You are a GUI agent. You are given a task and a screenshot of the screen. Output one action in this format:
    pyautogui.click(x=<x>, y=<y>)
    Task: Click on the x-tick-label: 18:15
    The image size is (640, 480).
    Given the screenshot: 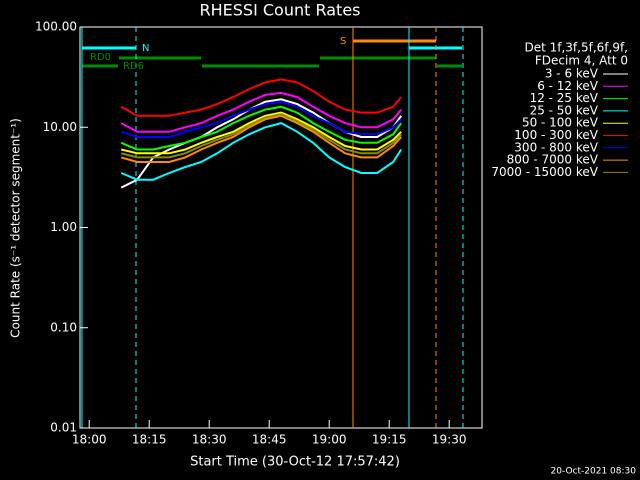 What is the action you would take?
    pyautogui.click(x=149, y=440)
    